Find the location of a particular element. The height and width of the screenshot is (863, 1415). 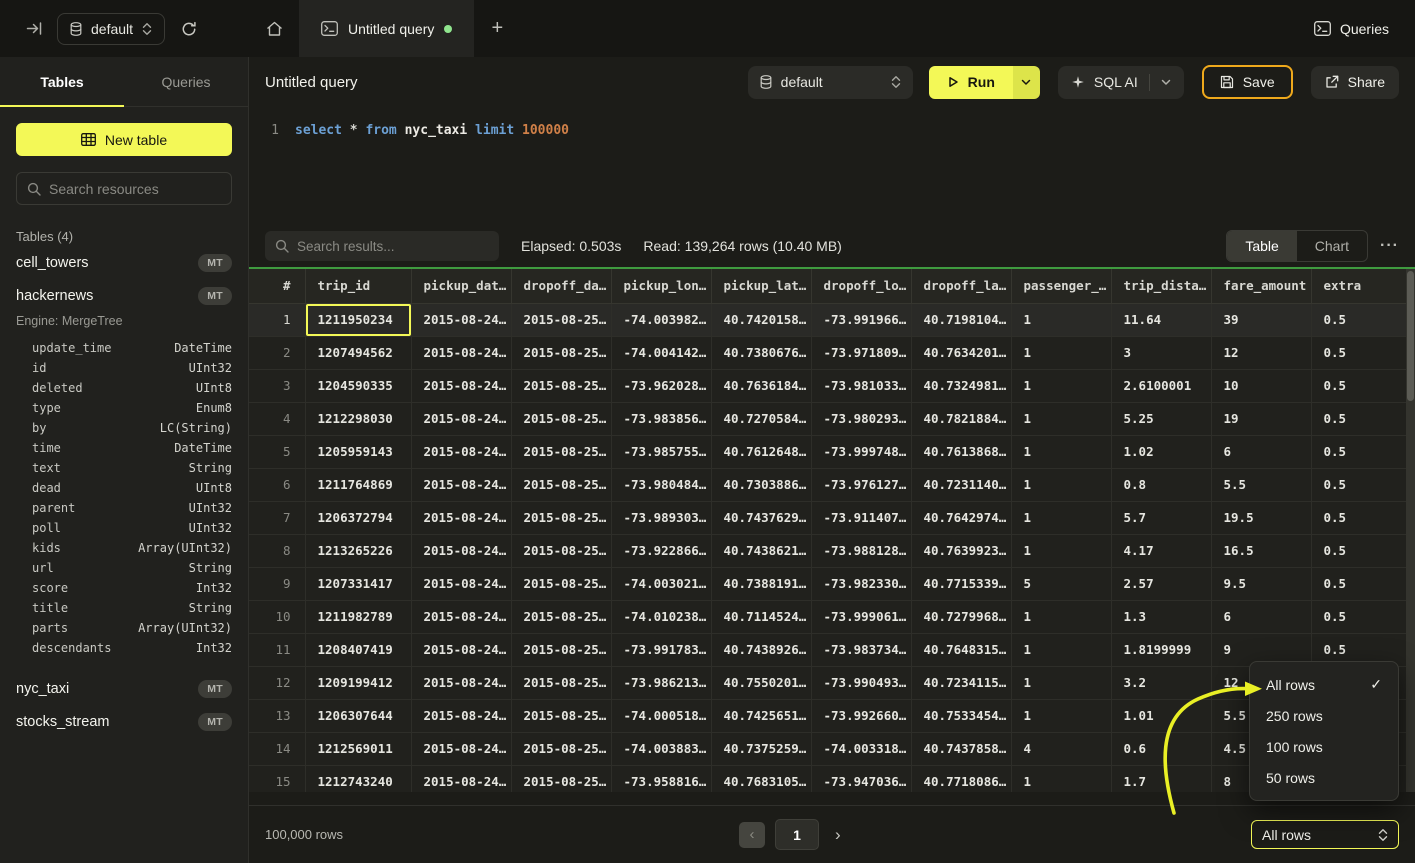

cell: 9 is located at coordinates (1261, 650).